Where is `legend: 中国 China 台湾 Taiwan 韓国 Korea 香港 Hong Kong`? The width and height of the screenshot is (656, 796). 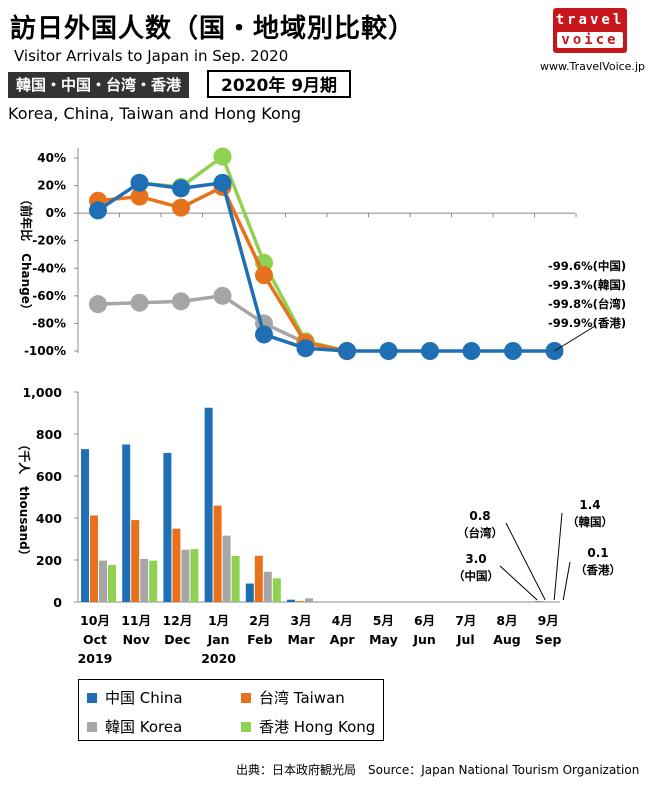
legend: 中国 China 台湾 Taiwan 韓国 Korea 香港 Hong Kong is located at coordinates (231, 710).